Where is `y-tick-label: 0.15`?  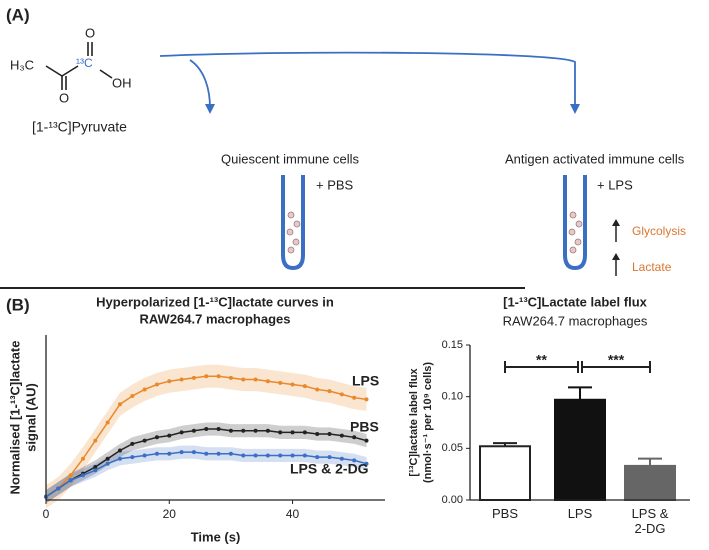
y-tick-label: 0.15 is located at coordinates (452, 345).